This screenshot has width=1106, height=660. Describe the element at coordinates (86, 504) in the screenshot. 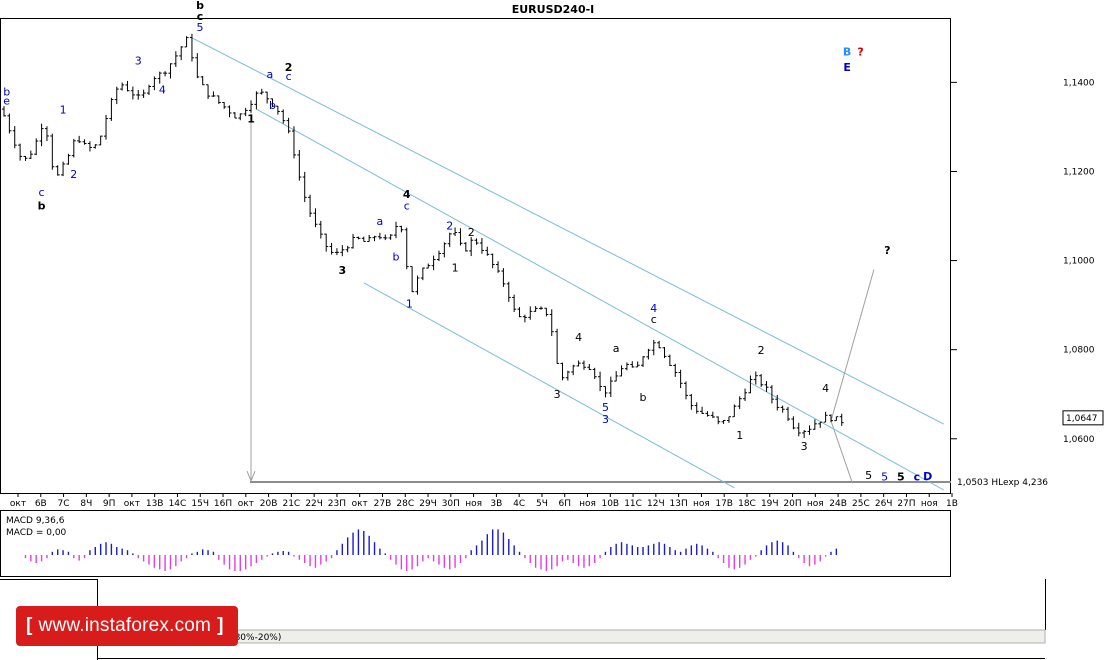

I see `x-tick-label: 8Ч` at that location.